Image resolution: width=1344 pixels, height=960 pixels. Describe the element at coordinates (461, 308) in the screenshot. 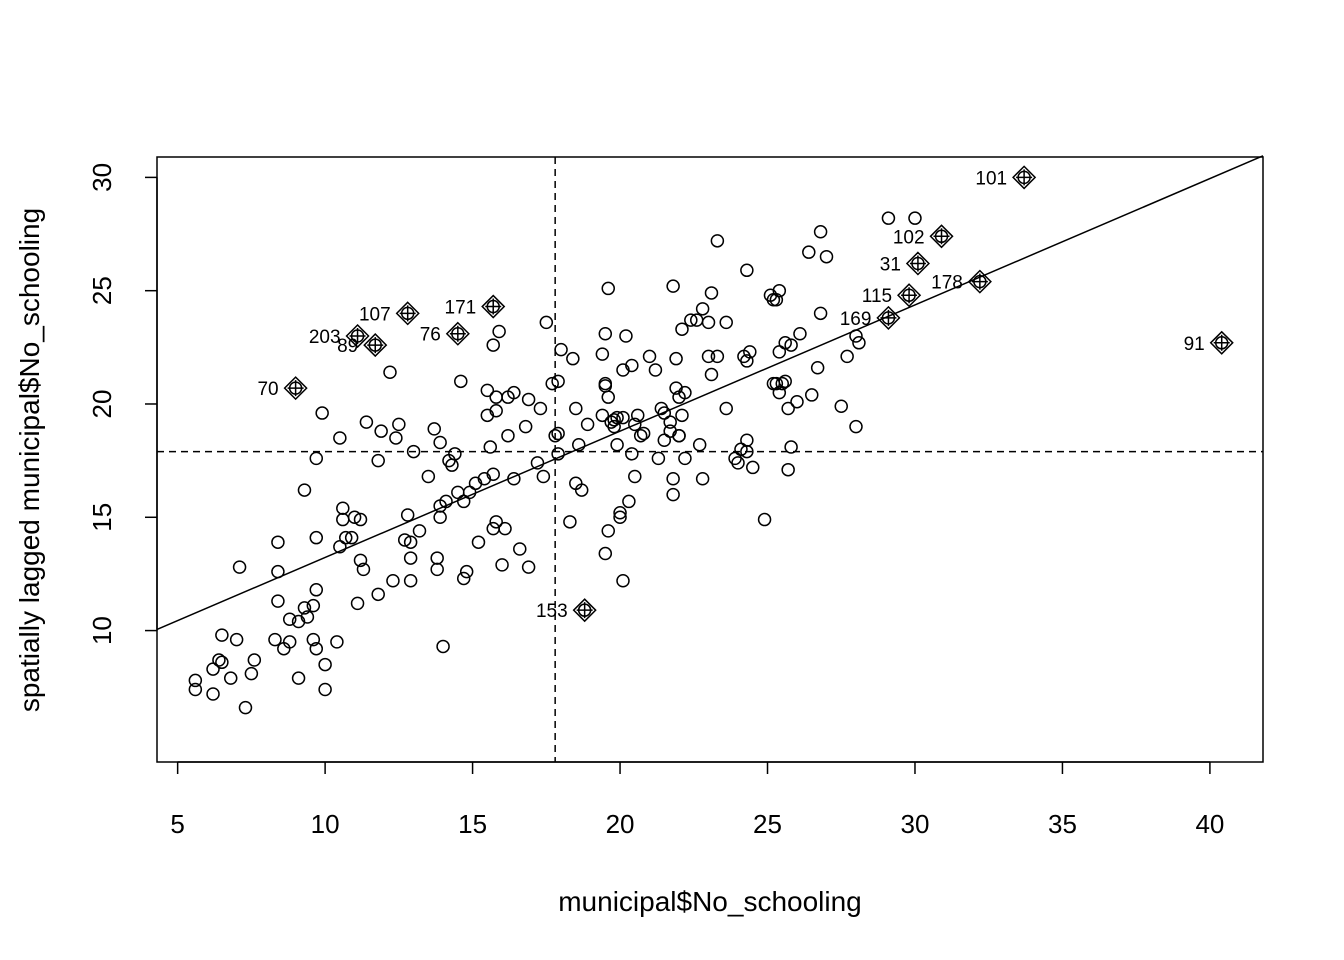

I see `influential-point-label: 171` at that location.